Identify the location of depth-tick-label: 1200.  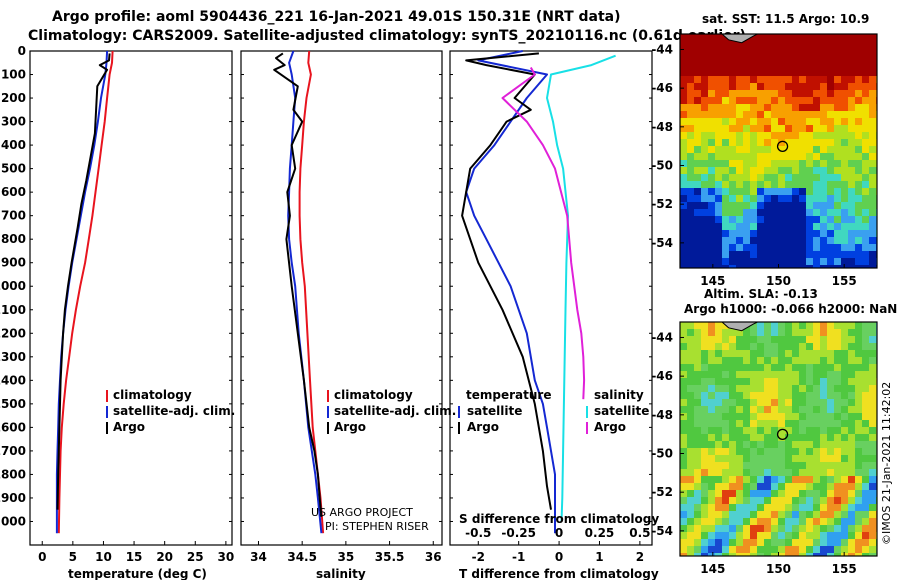
(13, 333).